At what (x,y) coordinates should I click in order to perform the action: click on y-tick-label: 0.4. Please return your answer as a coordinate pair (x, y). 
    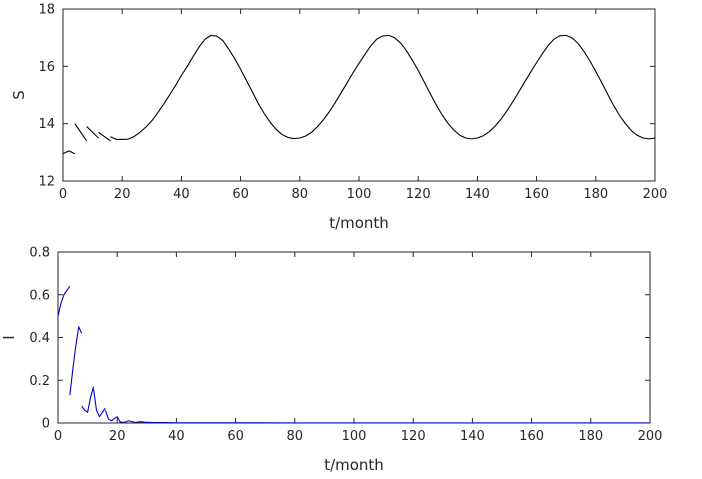
    Looking at the image, I should click on (39, 338).